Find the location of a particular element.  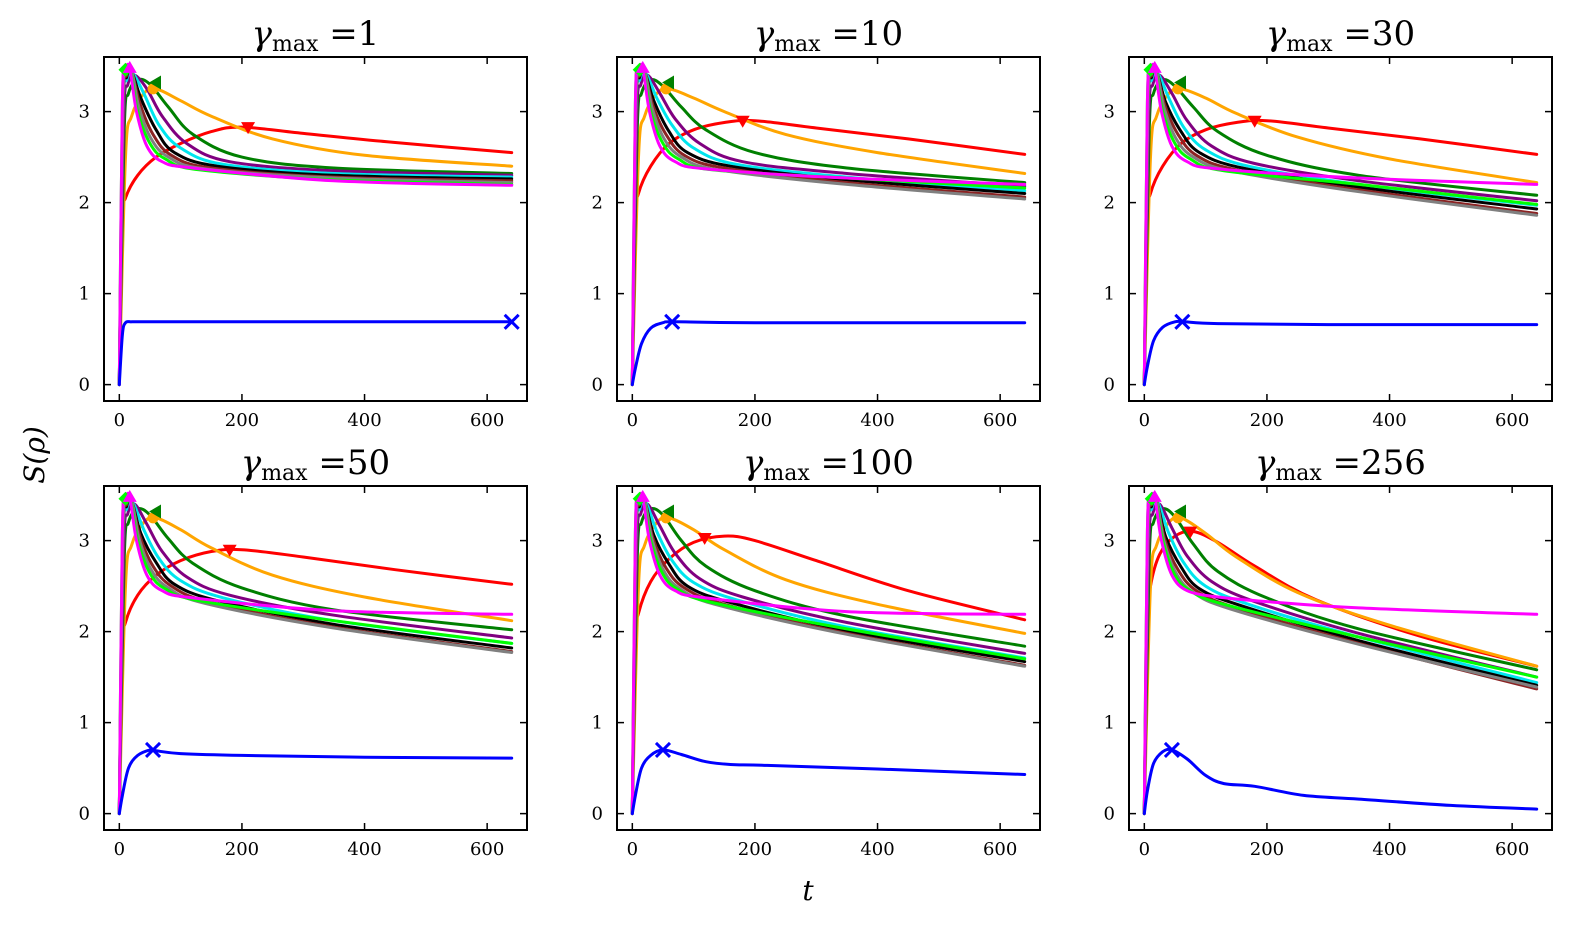

panel-title-value: =30 is located at coordinates (1374, 34).